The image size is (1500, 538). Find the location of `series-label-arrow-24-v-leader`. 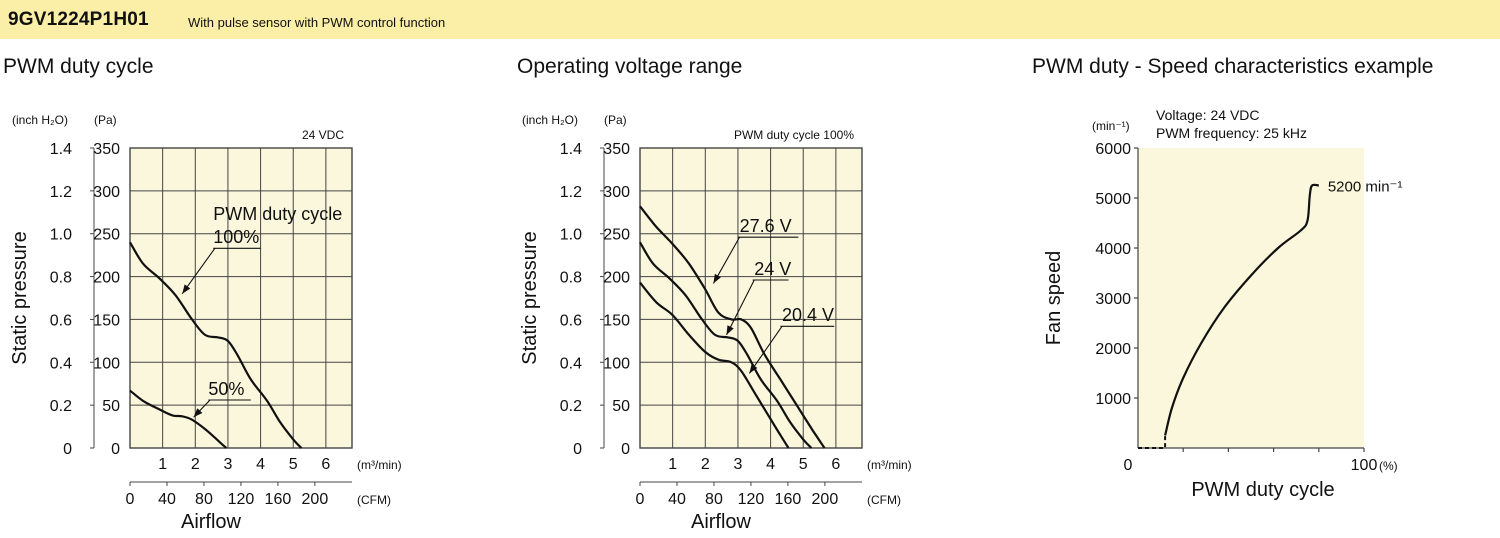

series-label-arrow-24-v-leader is located at coordinates (740, 307).